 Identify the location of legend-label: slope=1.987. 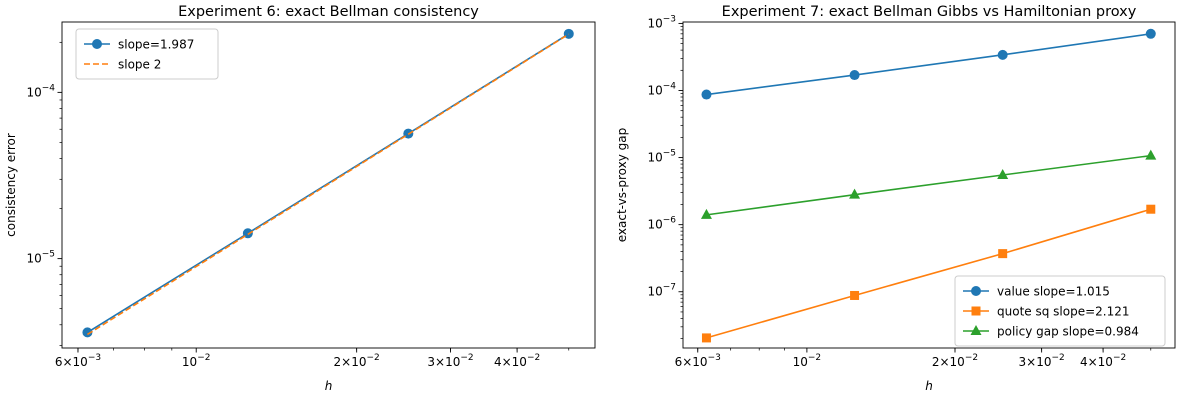
(156, 45).